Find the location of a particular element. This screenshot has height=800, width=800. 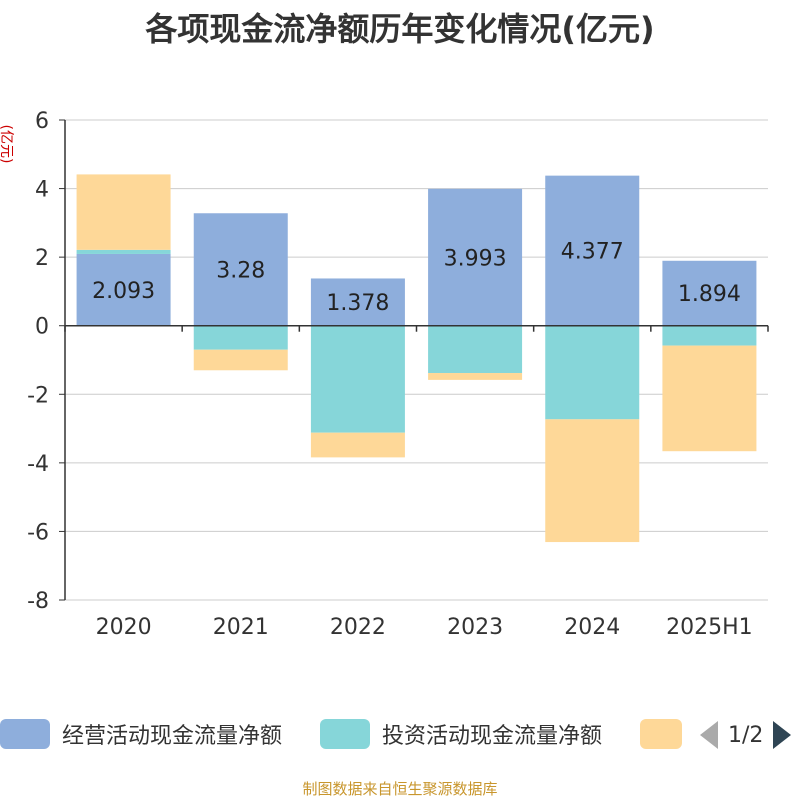

data-label: 2.093 is located at coordinates (123, 291).